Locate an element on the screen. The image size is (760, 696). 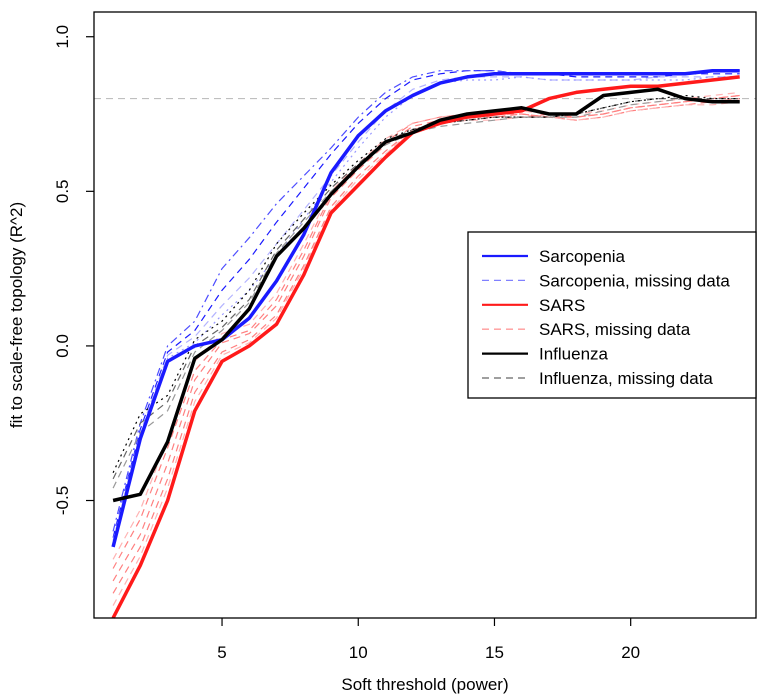
x-tick-label: 5 is located at coordinates (221, 652).